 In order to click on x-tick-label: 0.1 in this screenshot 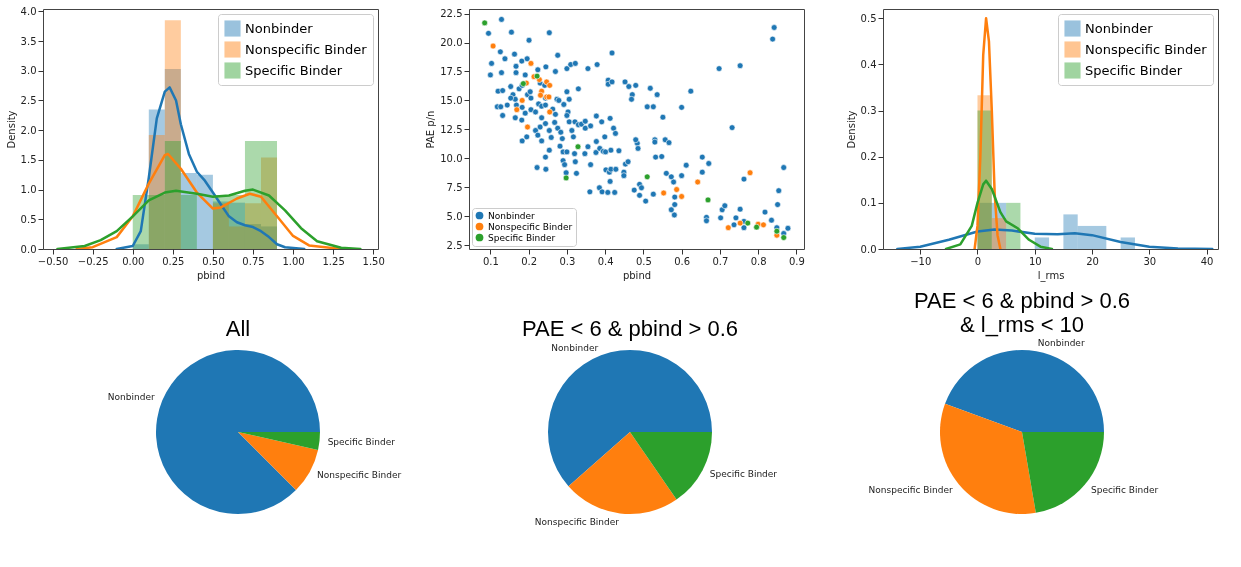, I will do `click(490, 261)`.